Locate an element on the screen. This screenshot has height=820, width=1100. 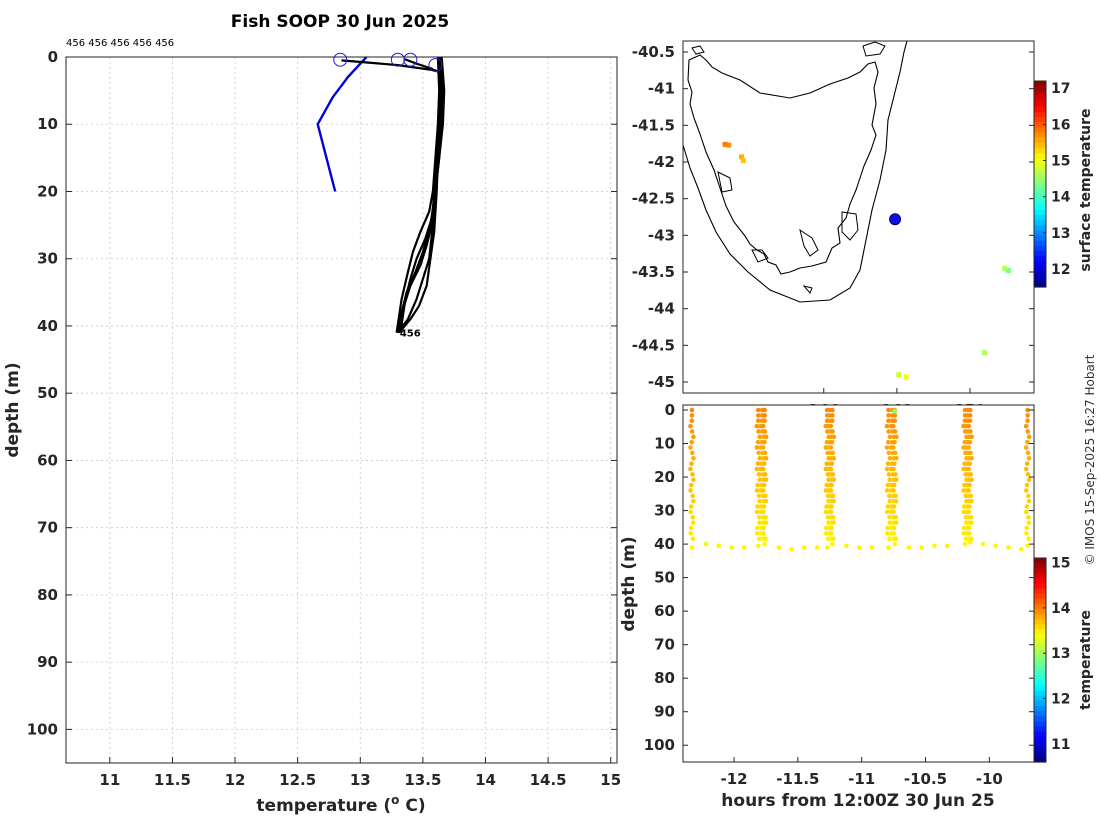
surface-temperature-colorbar-tick-label: 13 is located at coordinates (1060, 234).